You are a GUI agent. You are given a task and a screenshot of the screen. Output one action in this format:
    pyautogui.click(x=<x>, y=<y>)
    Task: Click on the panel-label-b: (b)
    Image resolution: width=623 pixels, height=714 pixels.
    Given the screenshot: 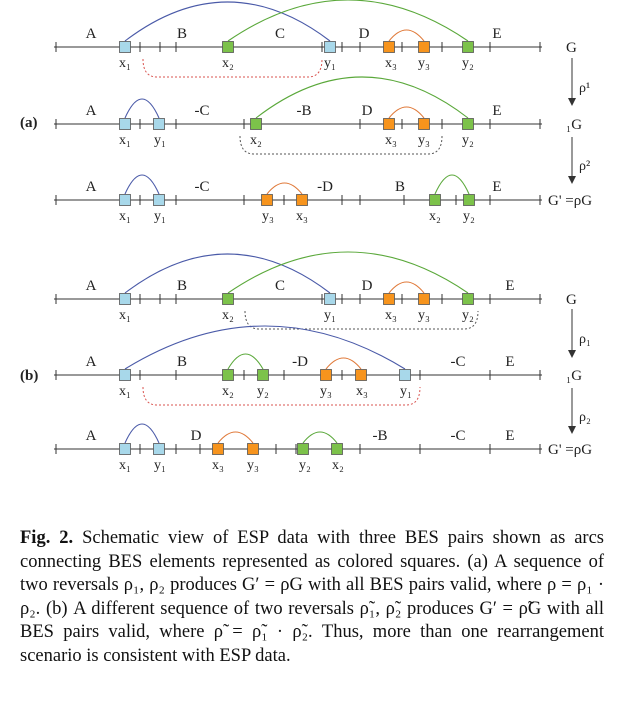 What is the action you would take?
    pyautogui.click(x=29, y=376)
    